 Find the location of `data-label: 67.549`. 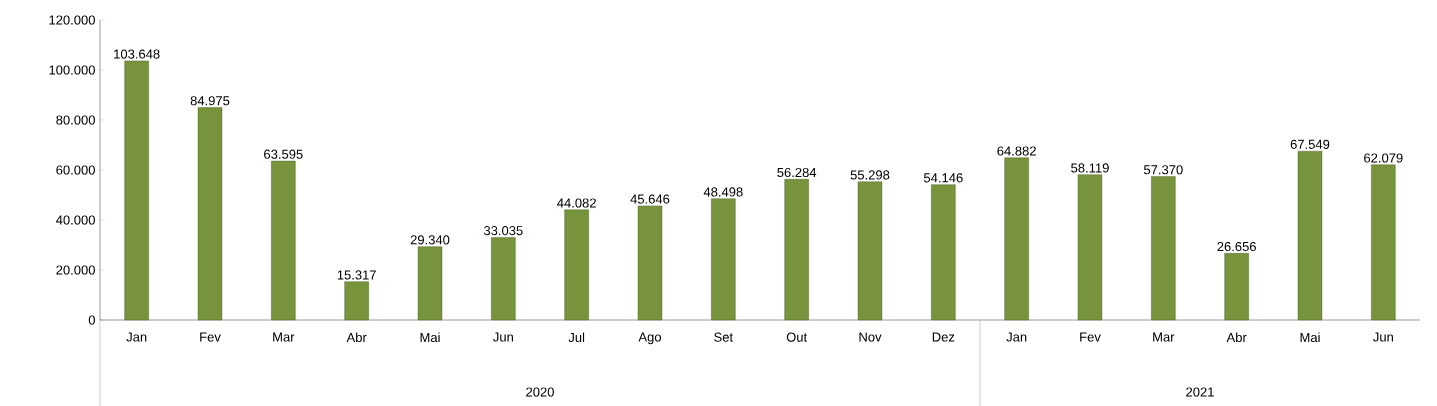

data-label: 67.549 is located at coordinates (1310, 144).